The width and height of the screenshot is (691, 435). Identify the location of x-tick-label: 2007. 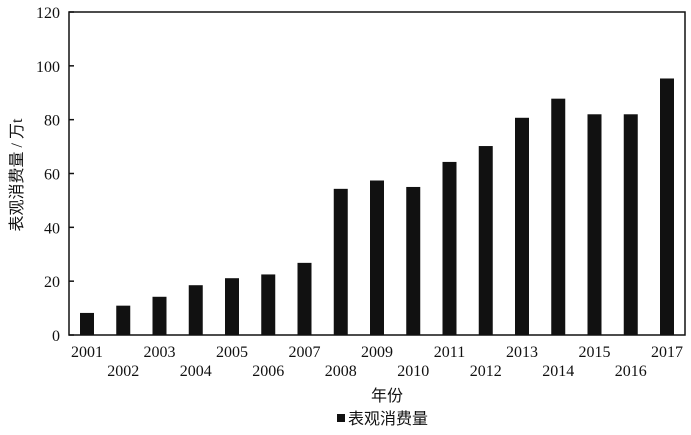
(305, 352).